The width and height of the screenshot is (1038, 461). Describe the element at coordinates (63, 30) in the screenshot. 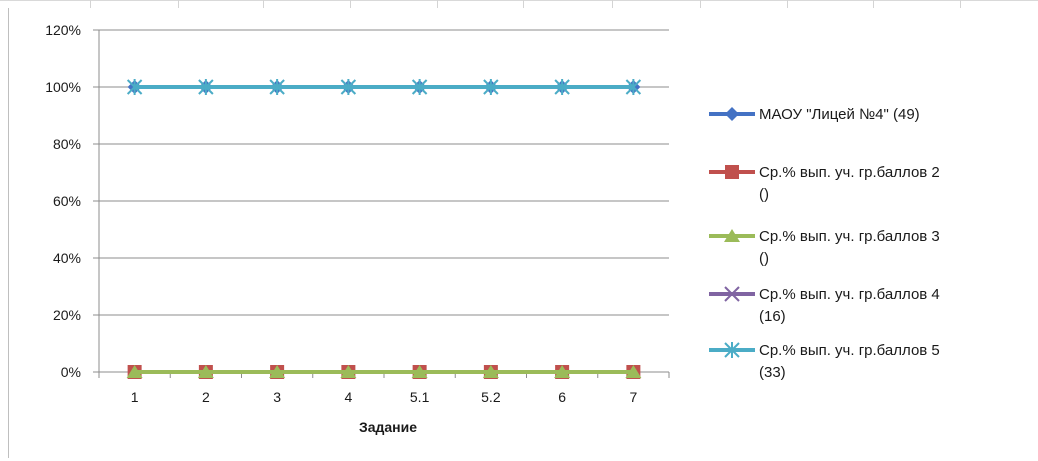

I see `y-tick-label: 120%` at that location.